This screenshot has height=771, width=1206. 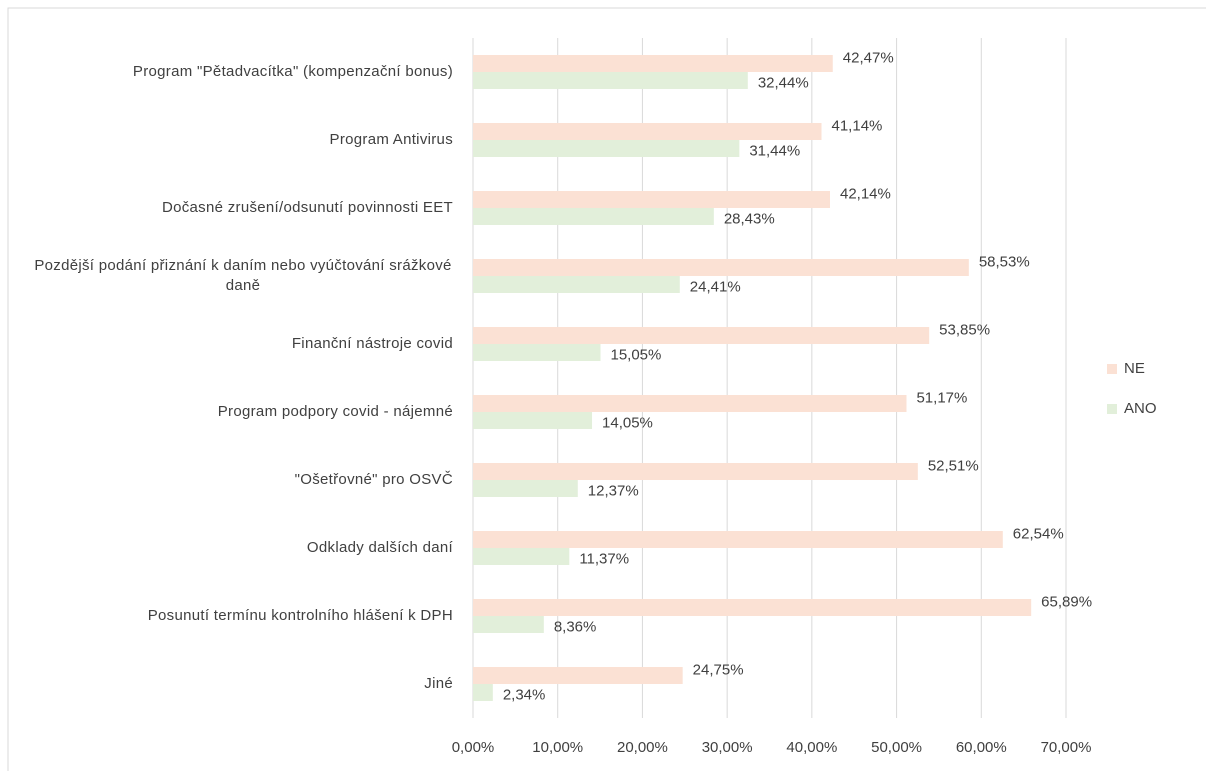 What do you see at coordinates (715, 286) in the screenshot?
I see `data-label: 24,41%` at bounding box center [715, 286].